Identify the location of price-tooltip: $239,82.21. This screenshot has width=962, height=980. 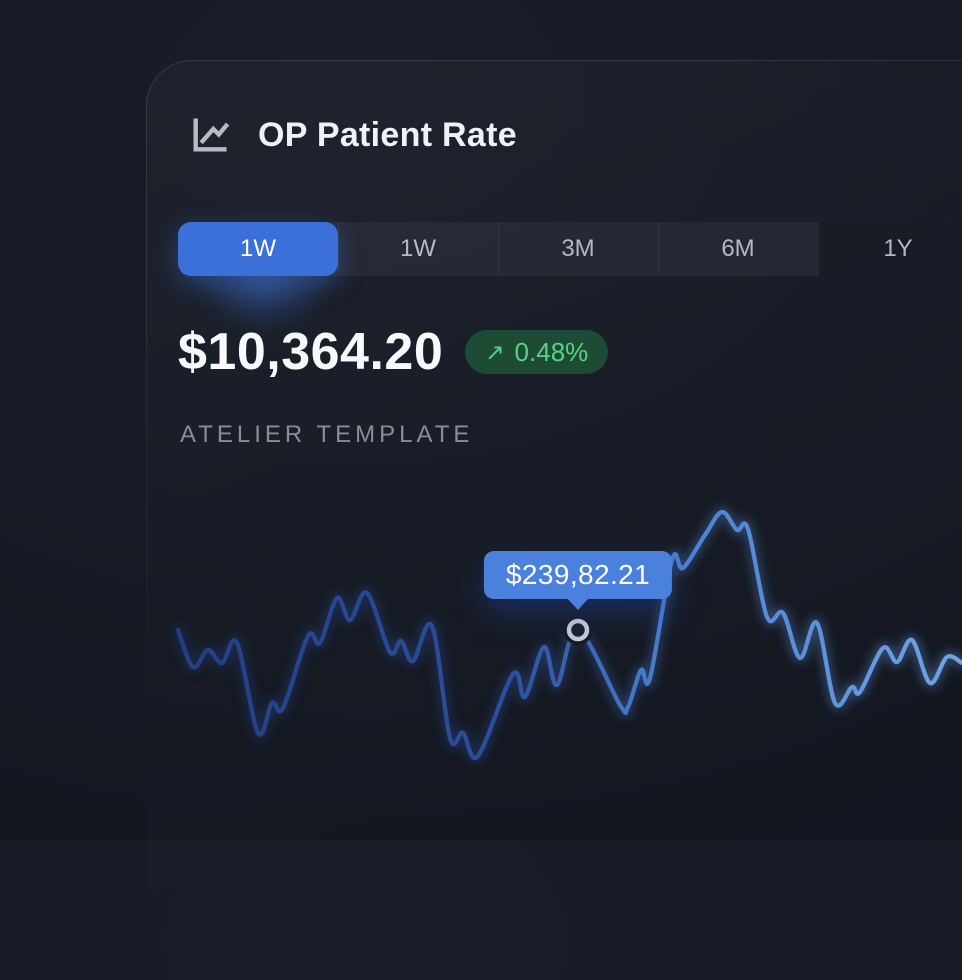
(578, 575).